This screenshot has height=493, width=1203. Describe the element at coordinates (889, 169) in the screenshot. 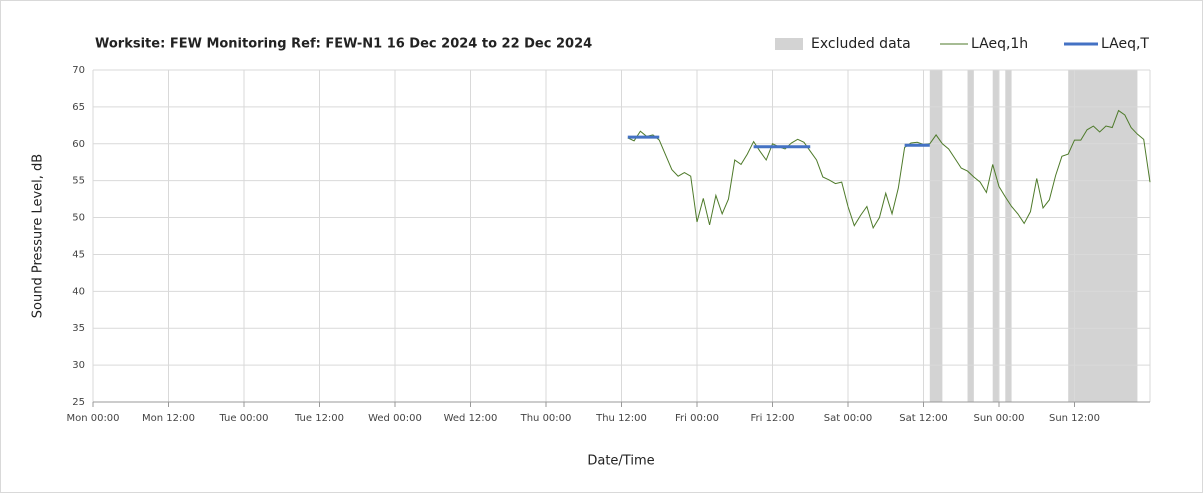

I see `data-line` at that location.